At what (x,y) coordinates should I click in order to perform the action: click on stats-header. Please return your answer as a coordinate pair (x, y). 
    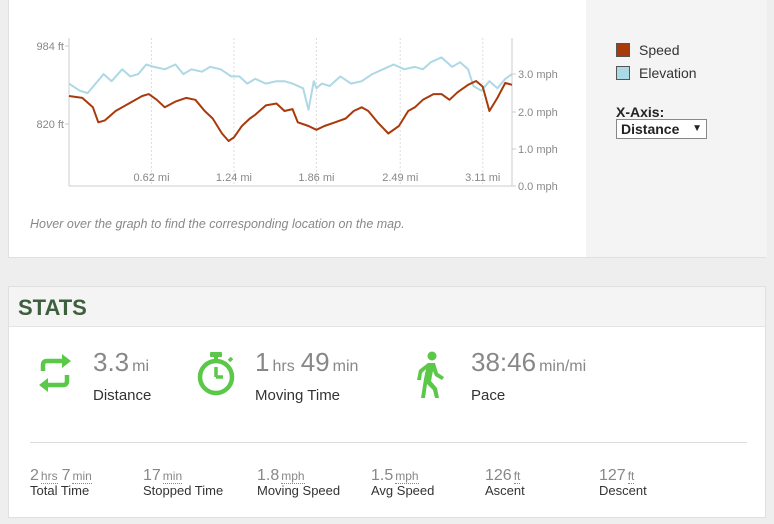
    Looking at the image, I should click on (387, 307).